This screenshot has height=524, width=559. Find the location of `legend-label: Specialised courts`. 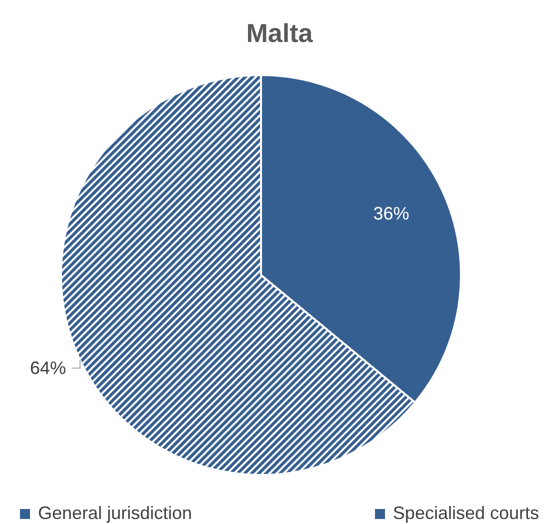

legend-label: Specialised courts is located at coordinates (465, 513).